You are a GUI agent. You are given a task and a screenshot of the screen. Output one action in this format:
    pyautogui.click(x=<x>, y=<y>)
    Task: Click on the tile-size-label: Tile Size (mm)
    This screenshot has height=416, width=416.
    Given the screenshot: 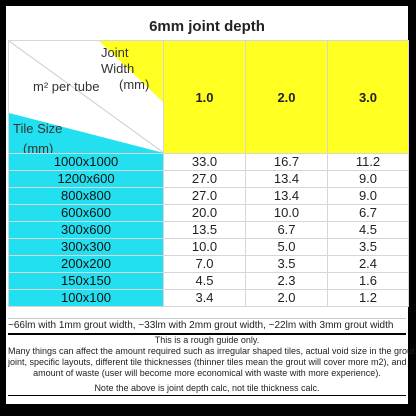 What is the action you would take?
    pyautogui.click(x=38, y=137)
    